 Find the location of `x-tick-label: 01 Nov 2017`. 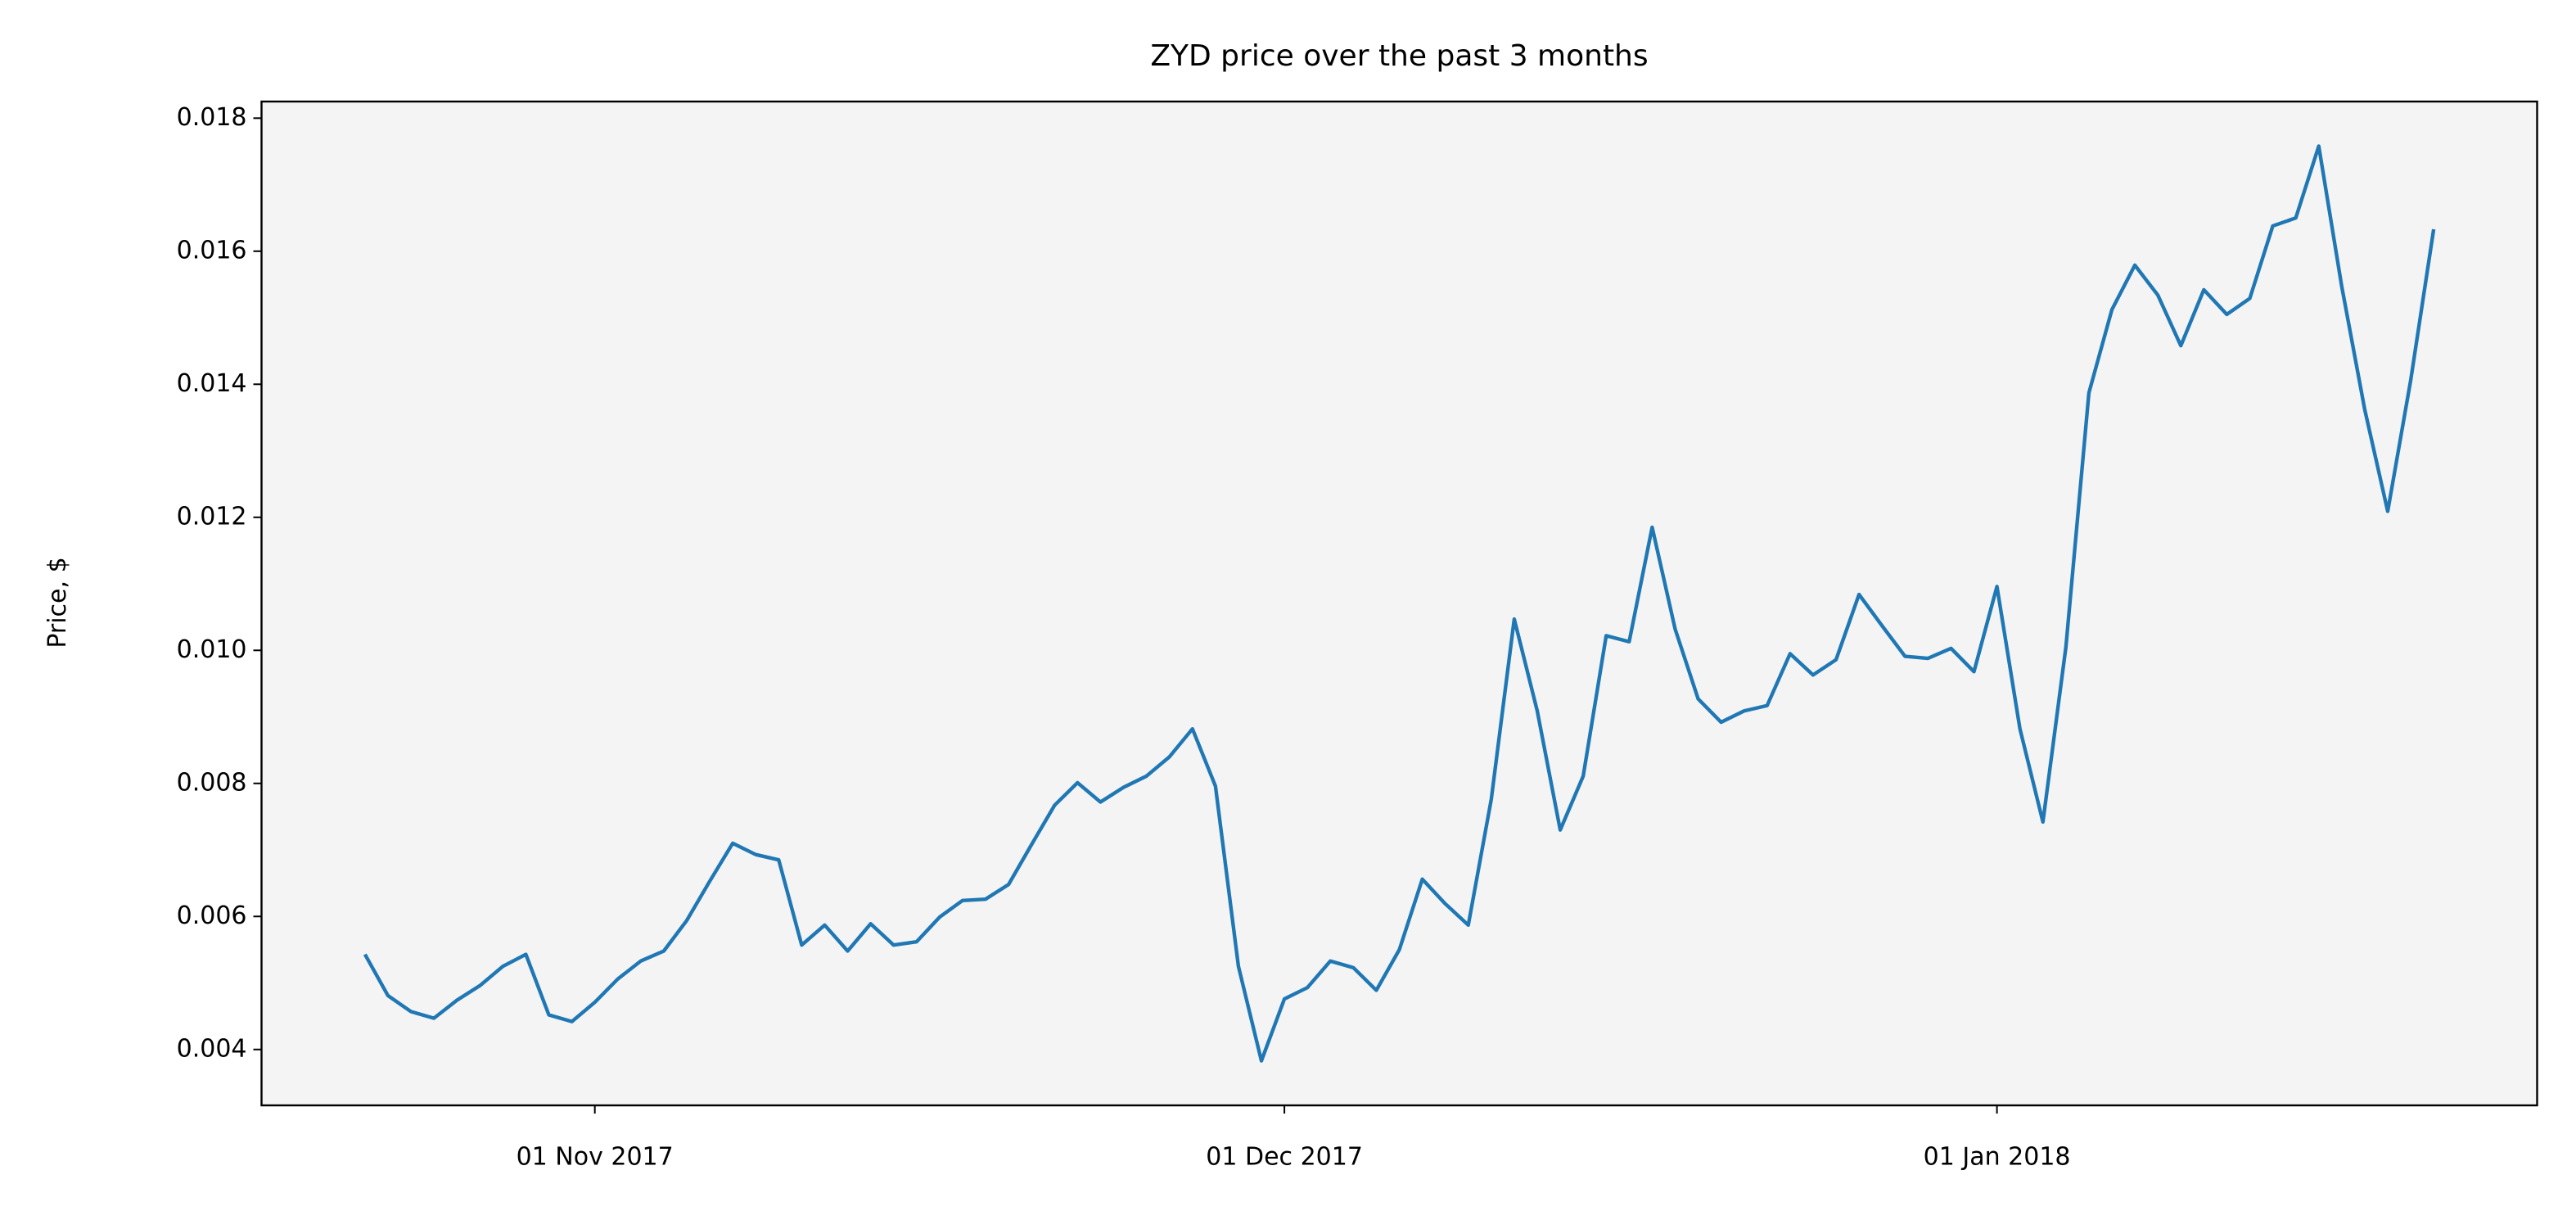

x-tick-label: 01 Nov 2017 is located at coordinates (595, 1157).